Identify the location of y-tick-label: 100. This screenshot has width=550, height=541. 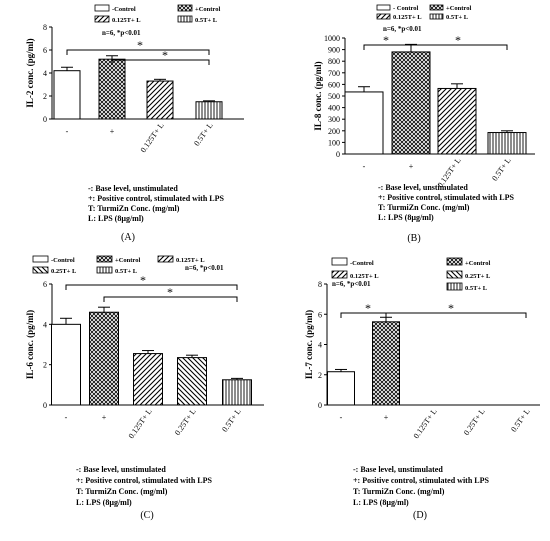
(334, 142).